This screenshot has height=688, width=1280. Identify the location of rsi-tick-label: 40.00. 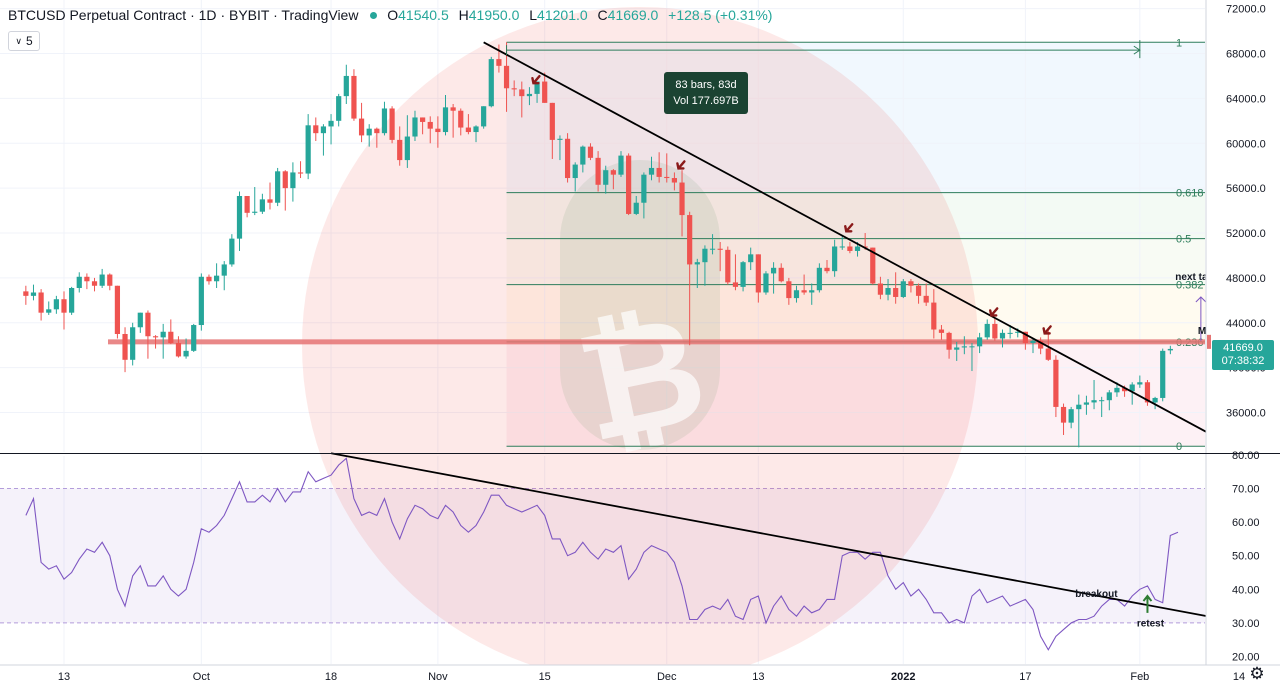
(1246, 590).